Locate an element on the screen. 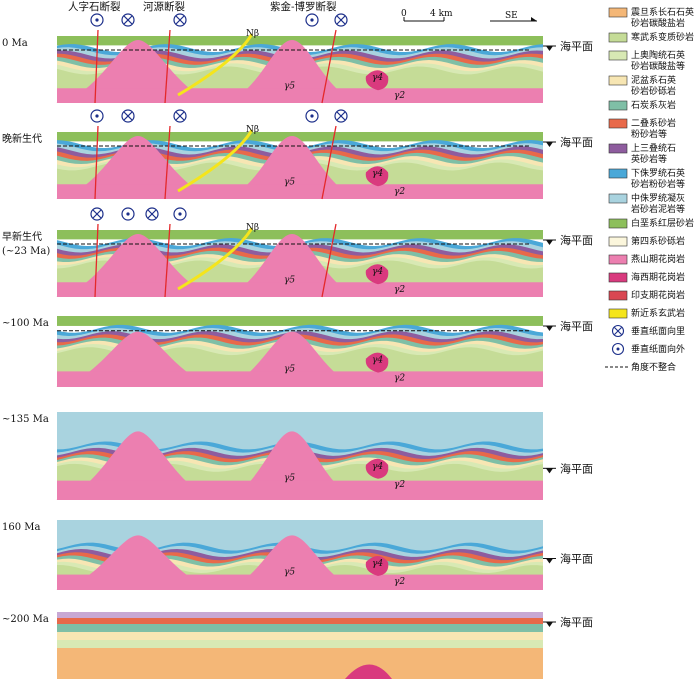 The image size is (700, 679). legend-item: 寒武系变质砂岩 is located at coordinates (651, 37).